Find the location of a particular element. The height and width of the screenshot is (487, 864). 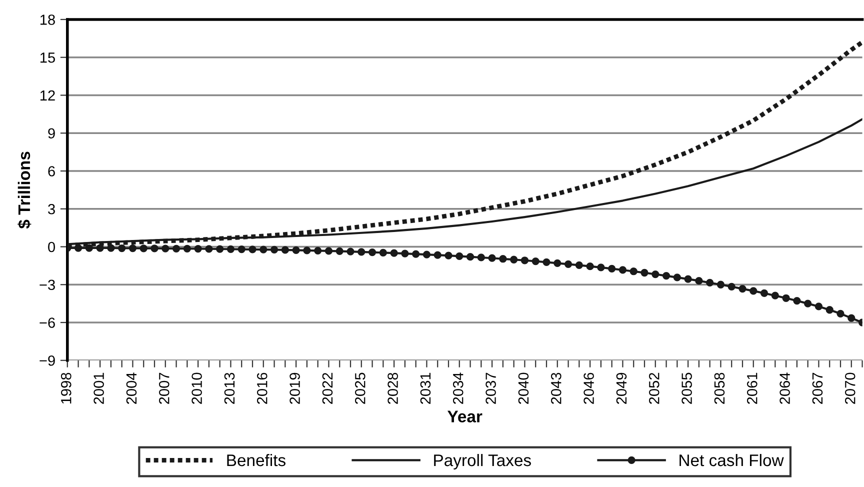

x-tick-label: 2061 is located at coordinates (752, 388).